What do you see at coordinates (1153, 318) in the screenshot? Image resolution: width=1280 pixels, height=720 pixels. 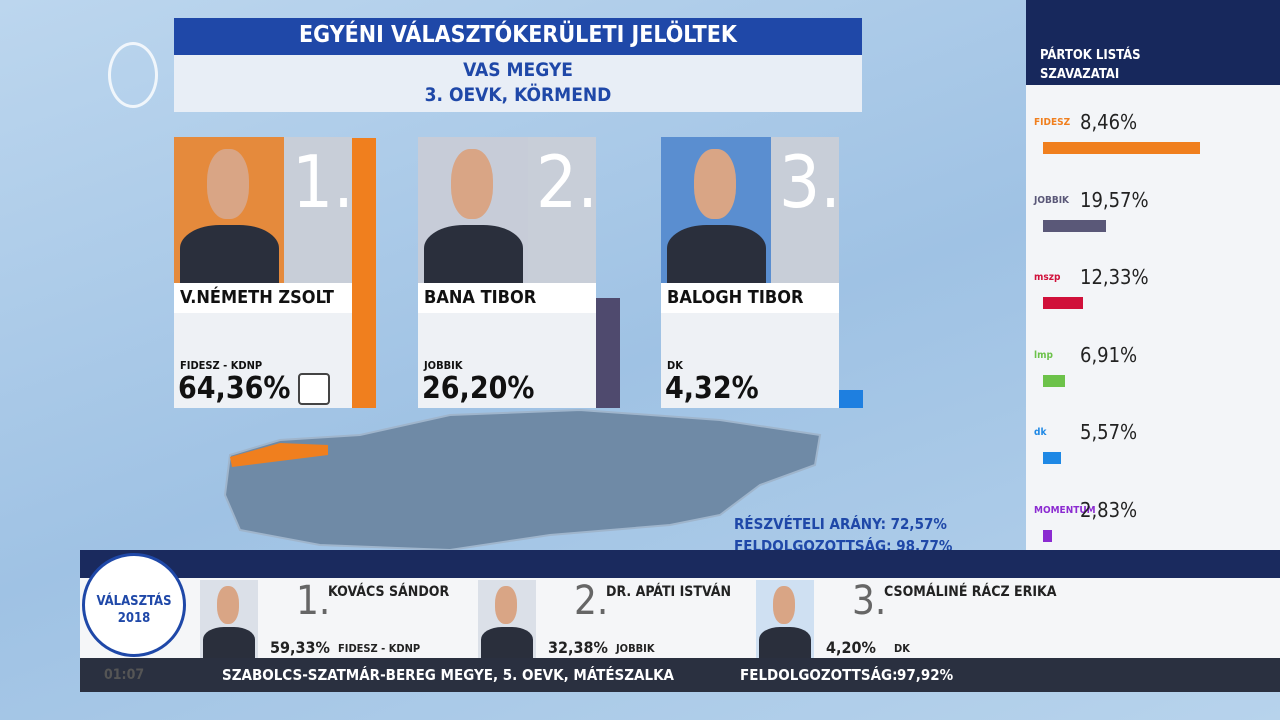 I see `side-panel` at bounding box center [1153, 318].